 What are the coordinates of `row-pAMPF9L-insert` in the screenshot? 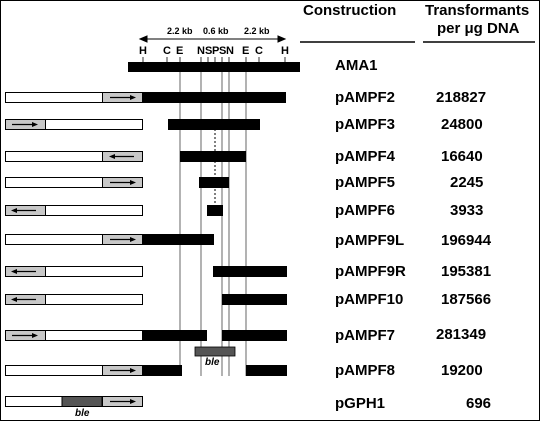 It's located at (178, 239).